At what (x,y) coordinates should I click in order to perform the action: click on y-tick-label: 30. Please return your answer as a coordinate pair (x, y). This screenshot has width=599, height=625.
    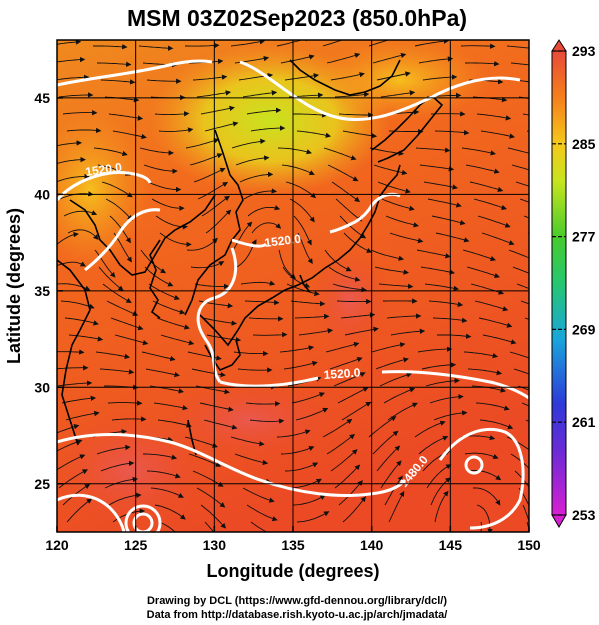
    Looking at the image, I should click on (42, 387).